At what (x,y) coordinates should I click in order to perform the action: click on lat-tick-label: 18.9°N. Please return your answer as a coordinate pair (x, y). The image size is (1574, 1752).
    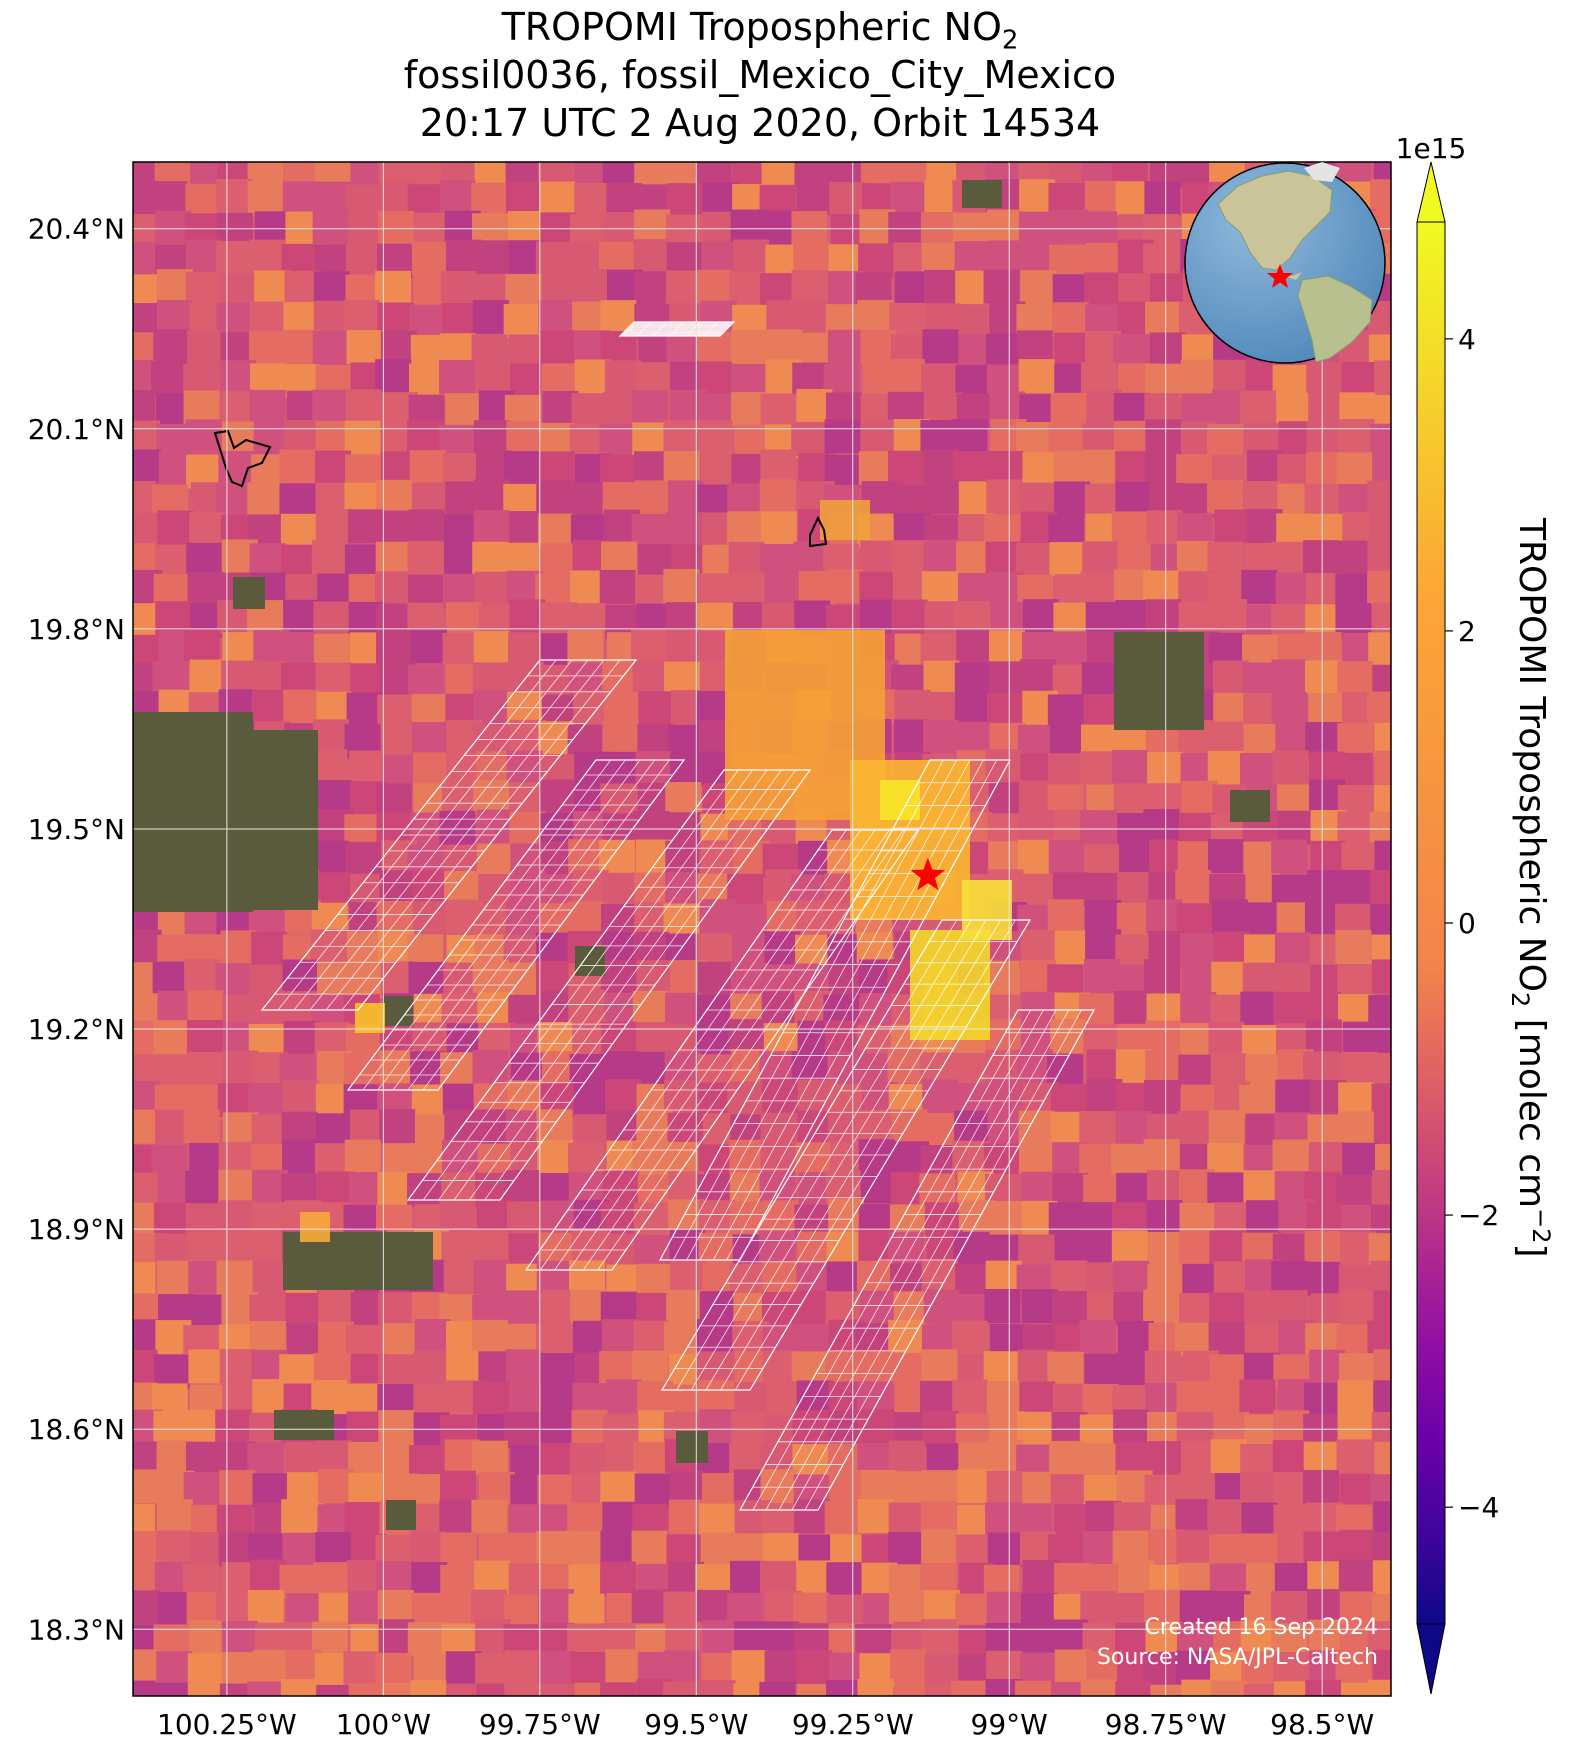
    Looking at the image, I should click on (76, 1229).